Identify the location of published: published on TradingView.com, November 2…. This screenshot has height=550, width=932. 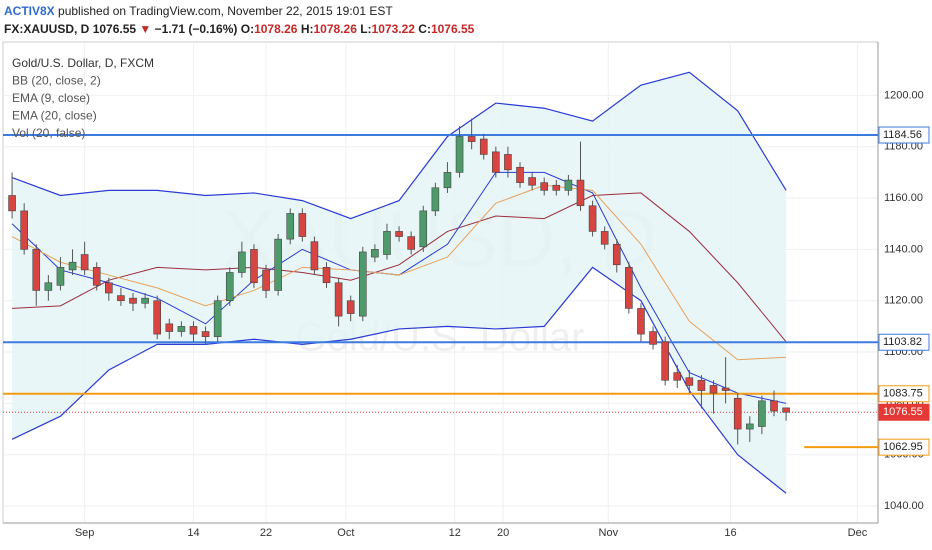
(225, 11).